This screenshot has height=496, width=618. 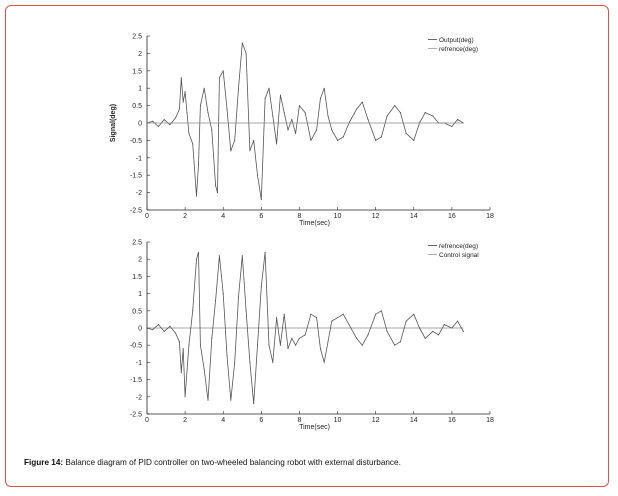 What do you see at coordinates (185, 216) in the screenshot?
I see `x-tick-label: 2` at bounding box center [185, 216].